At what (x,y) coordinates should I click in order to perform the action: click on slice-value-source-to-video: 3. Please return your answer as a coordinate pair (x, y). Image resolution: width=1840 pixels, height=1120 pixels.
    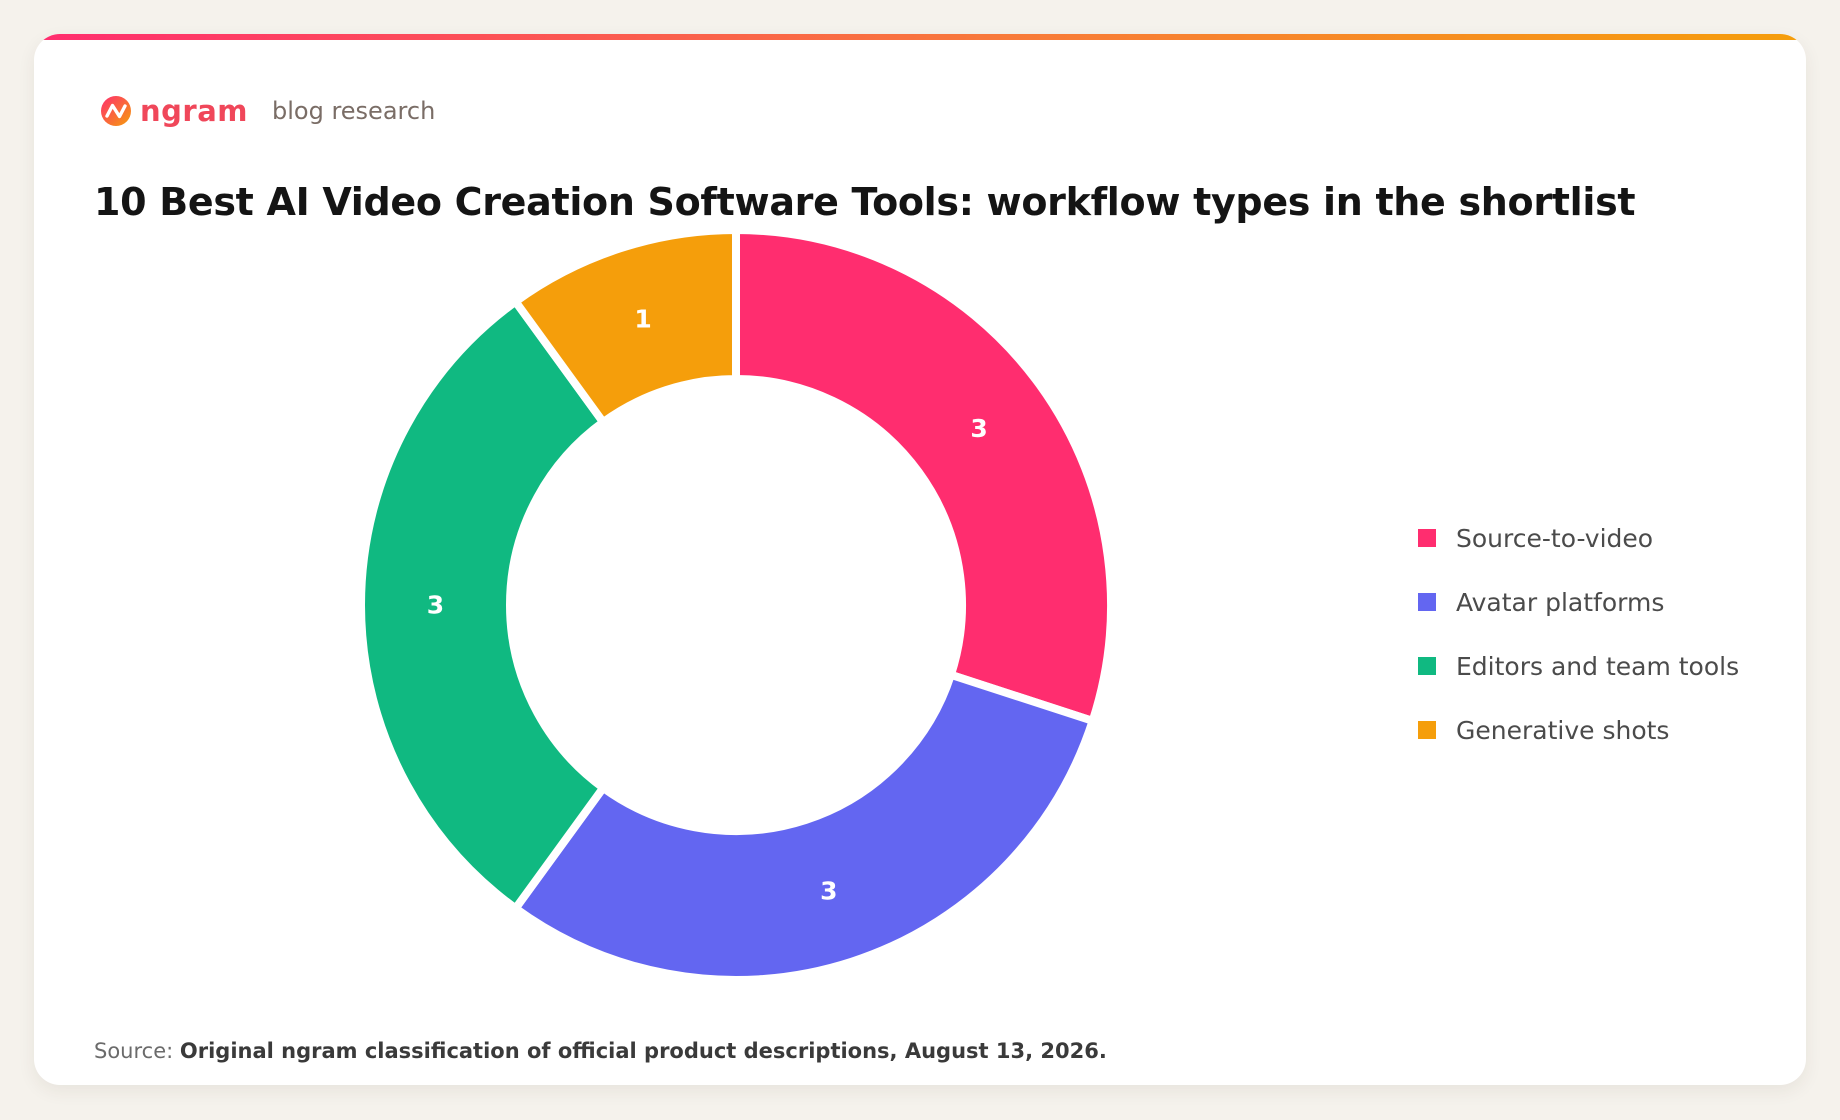
    Looking at the image, I should click on (978, 428).